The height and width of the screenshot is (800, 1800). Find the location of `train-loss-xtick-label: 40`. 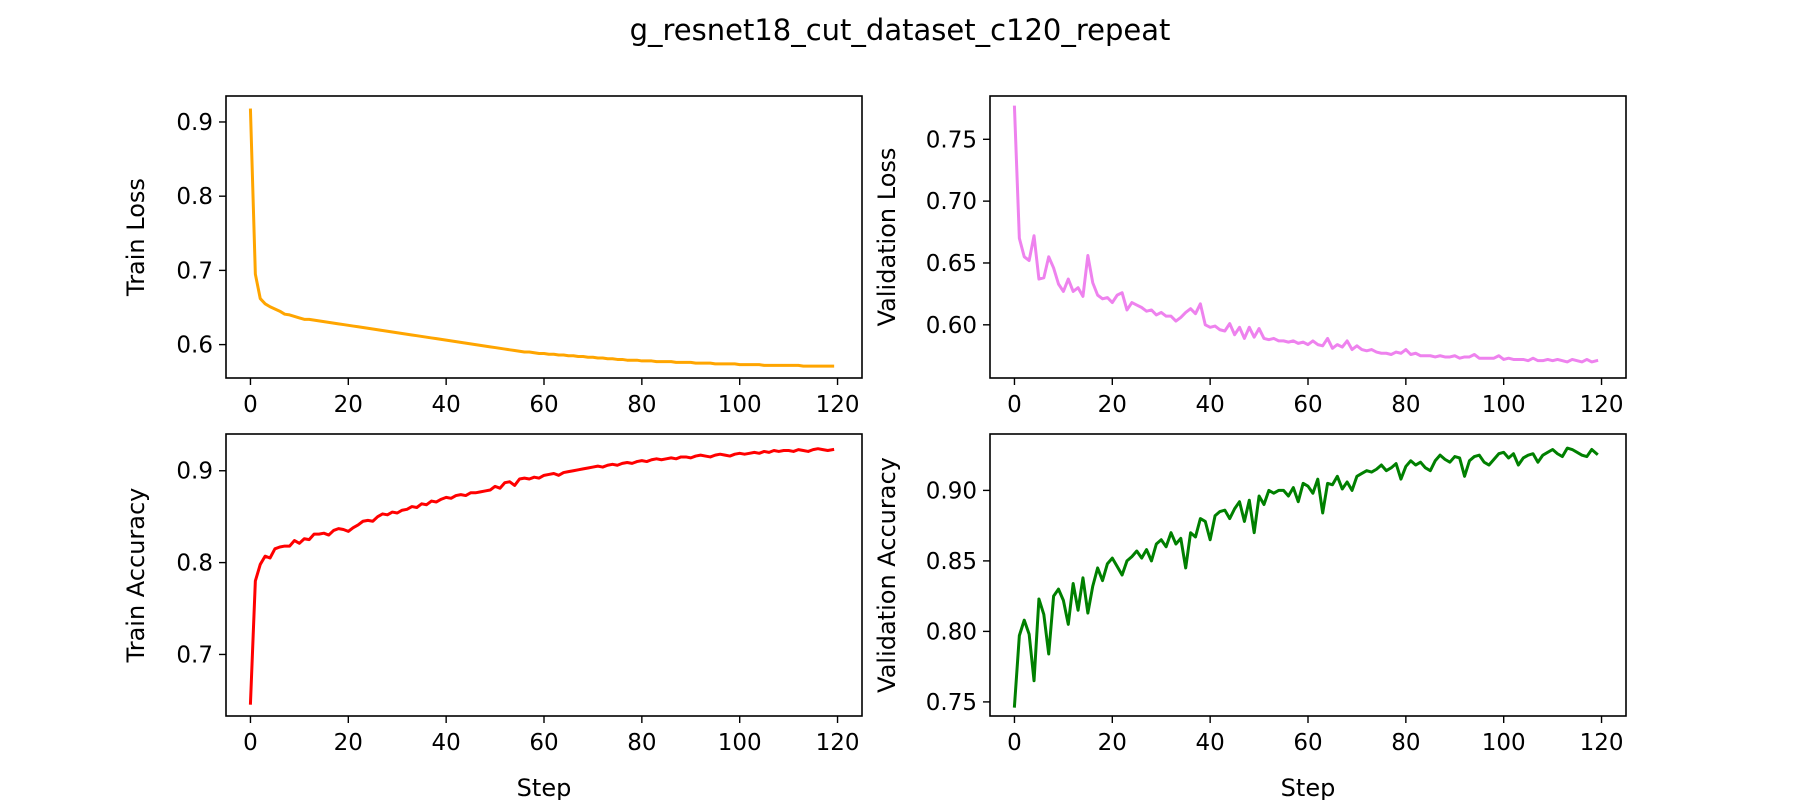

train-loss-xtick-label: 40 is located at coordinates (446, 405).